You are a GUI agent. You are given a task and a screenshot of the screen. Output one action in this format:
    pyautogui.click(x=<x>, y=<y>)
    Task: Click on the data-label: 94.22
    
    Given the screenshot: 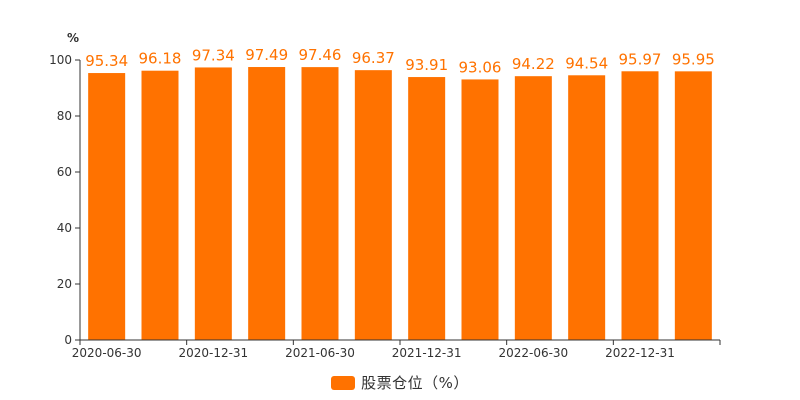 What is the action you would take?
    pyautogui.click(x=533, y=64)
    